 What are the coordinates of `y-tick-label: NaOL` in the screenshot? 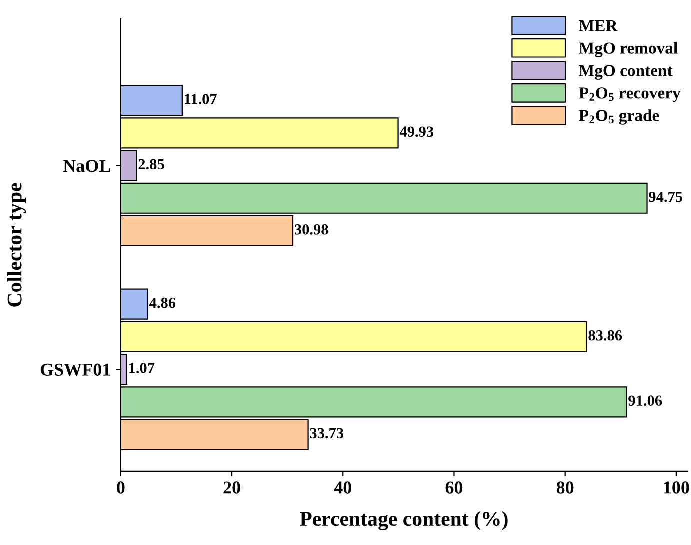 It's located at (86, 166).